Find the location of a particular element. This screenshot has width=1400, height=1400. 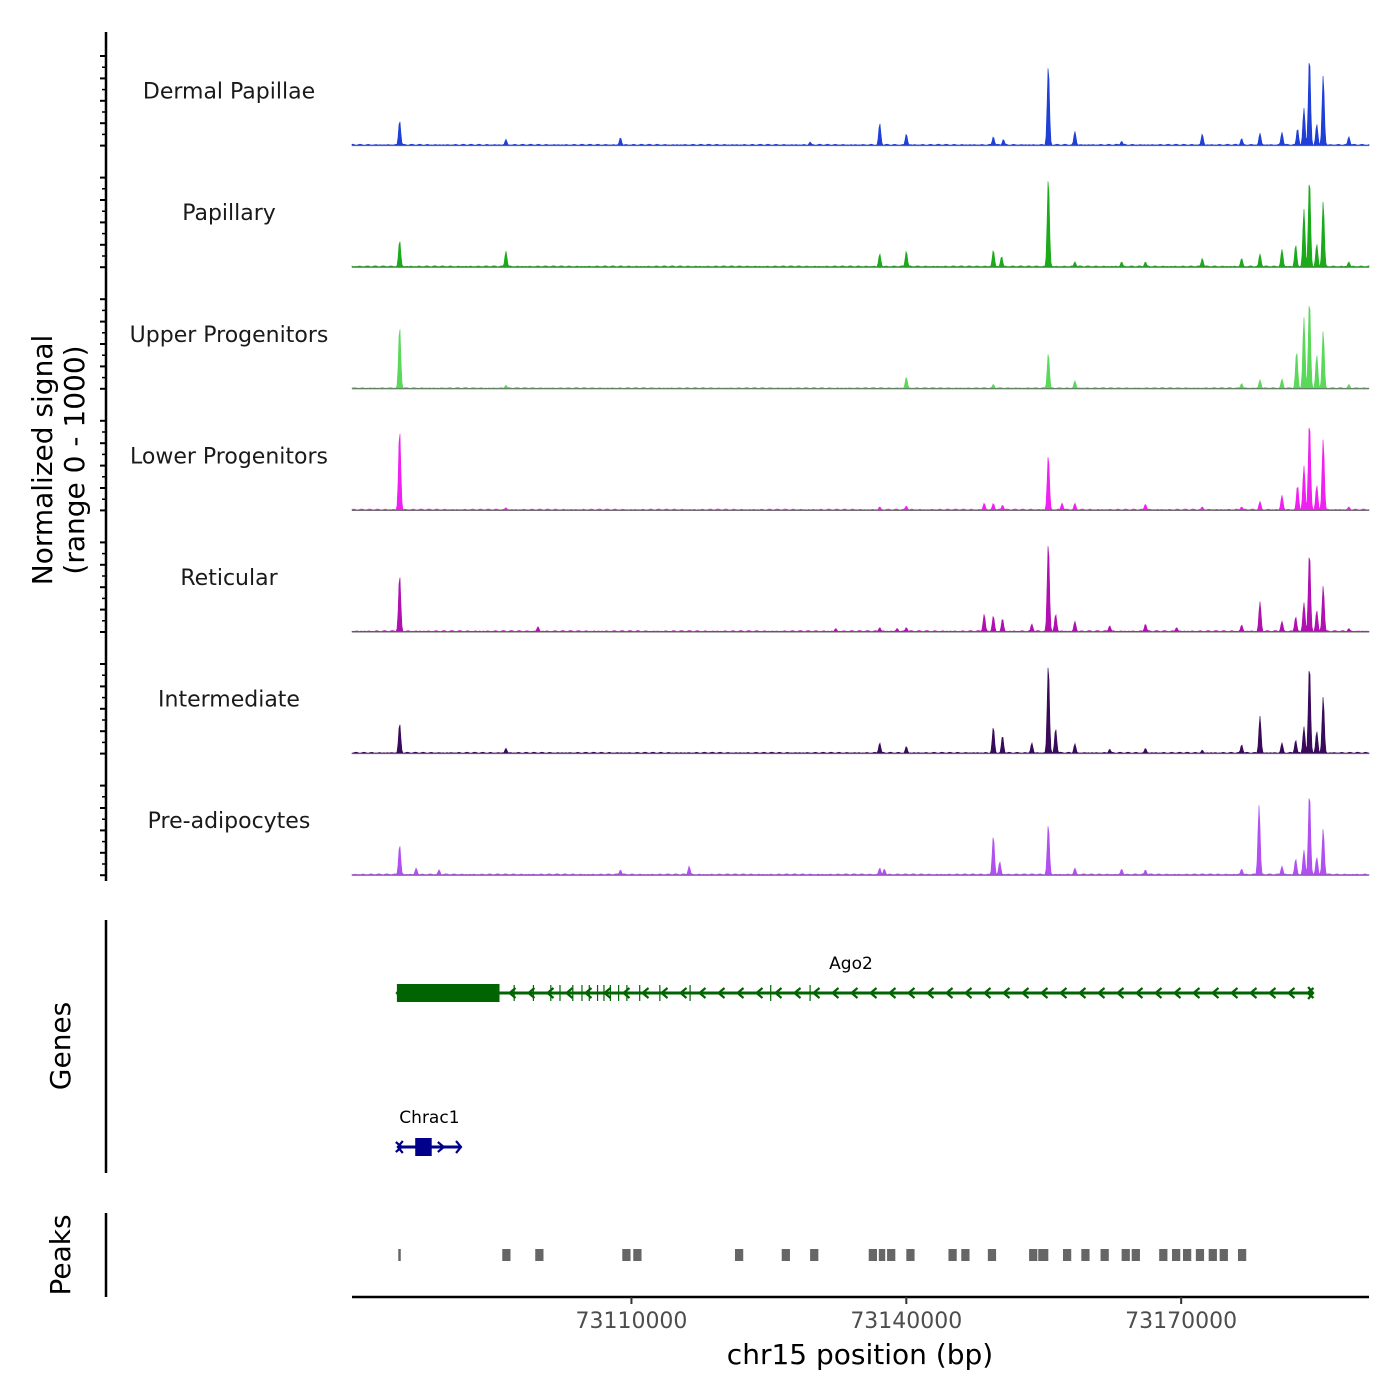

signal-area-intermediate is located at coordinates (860, 710).